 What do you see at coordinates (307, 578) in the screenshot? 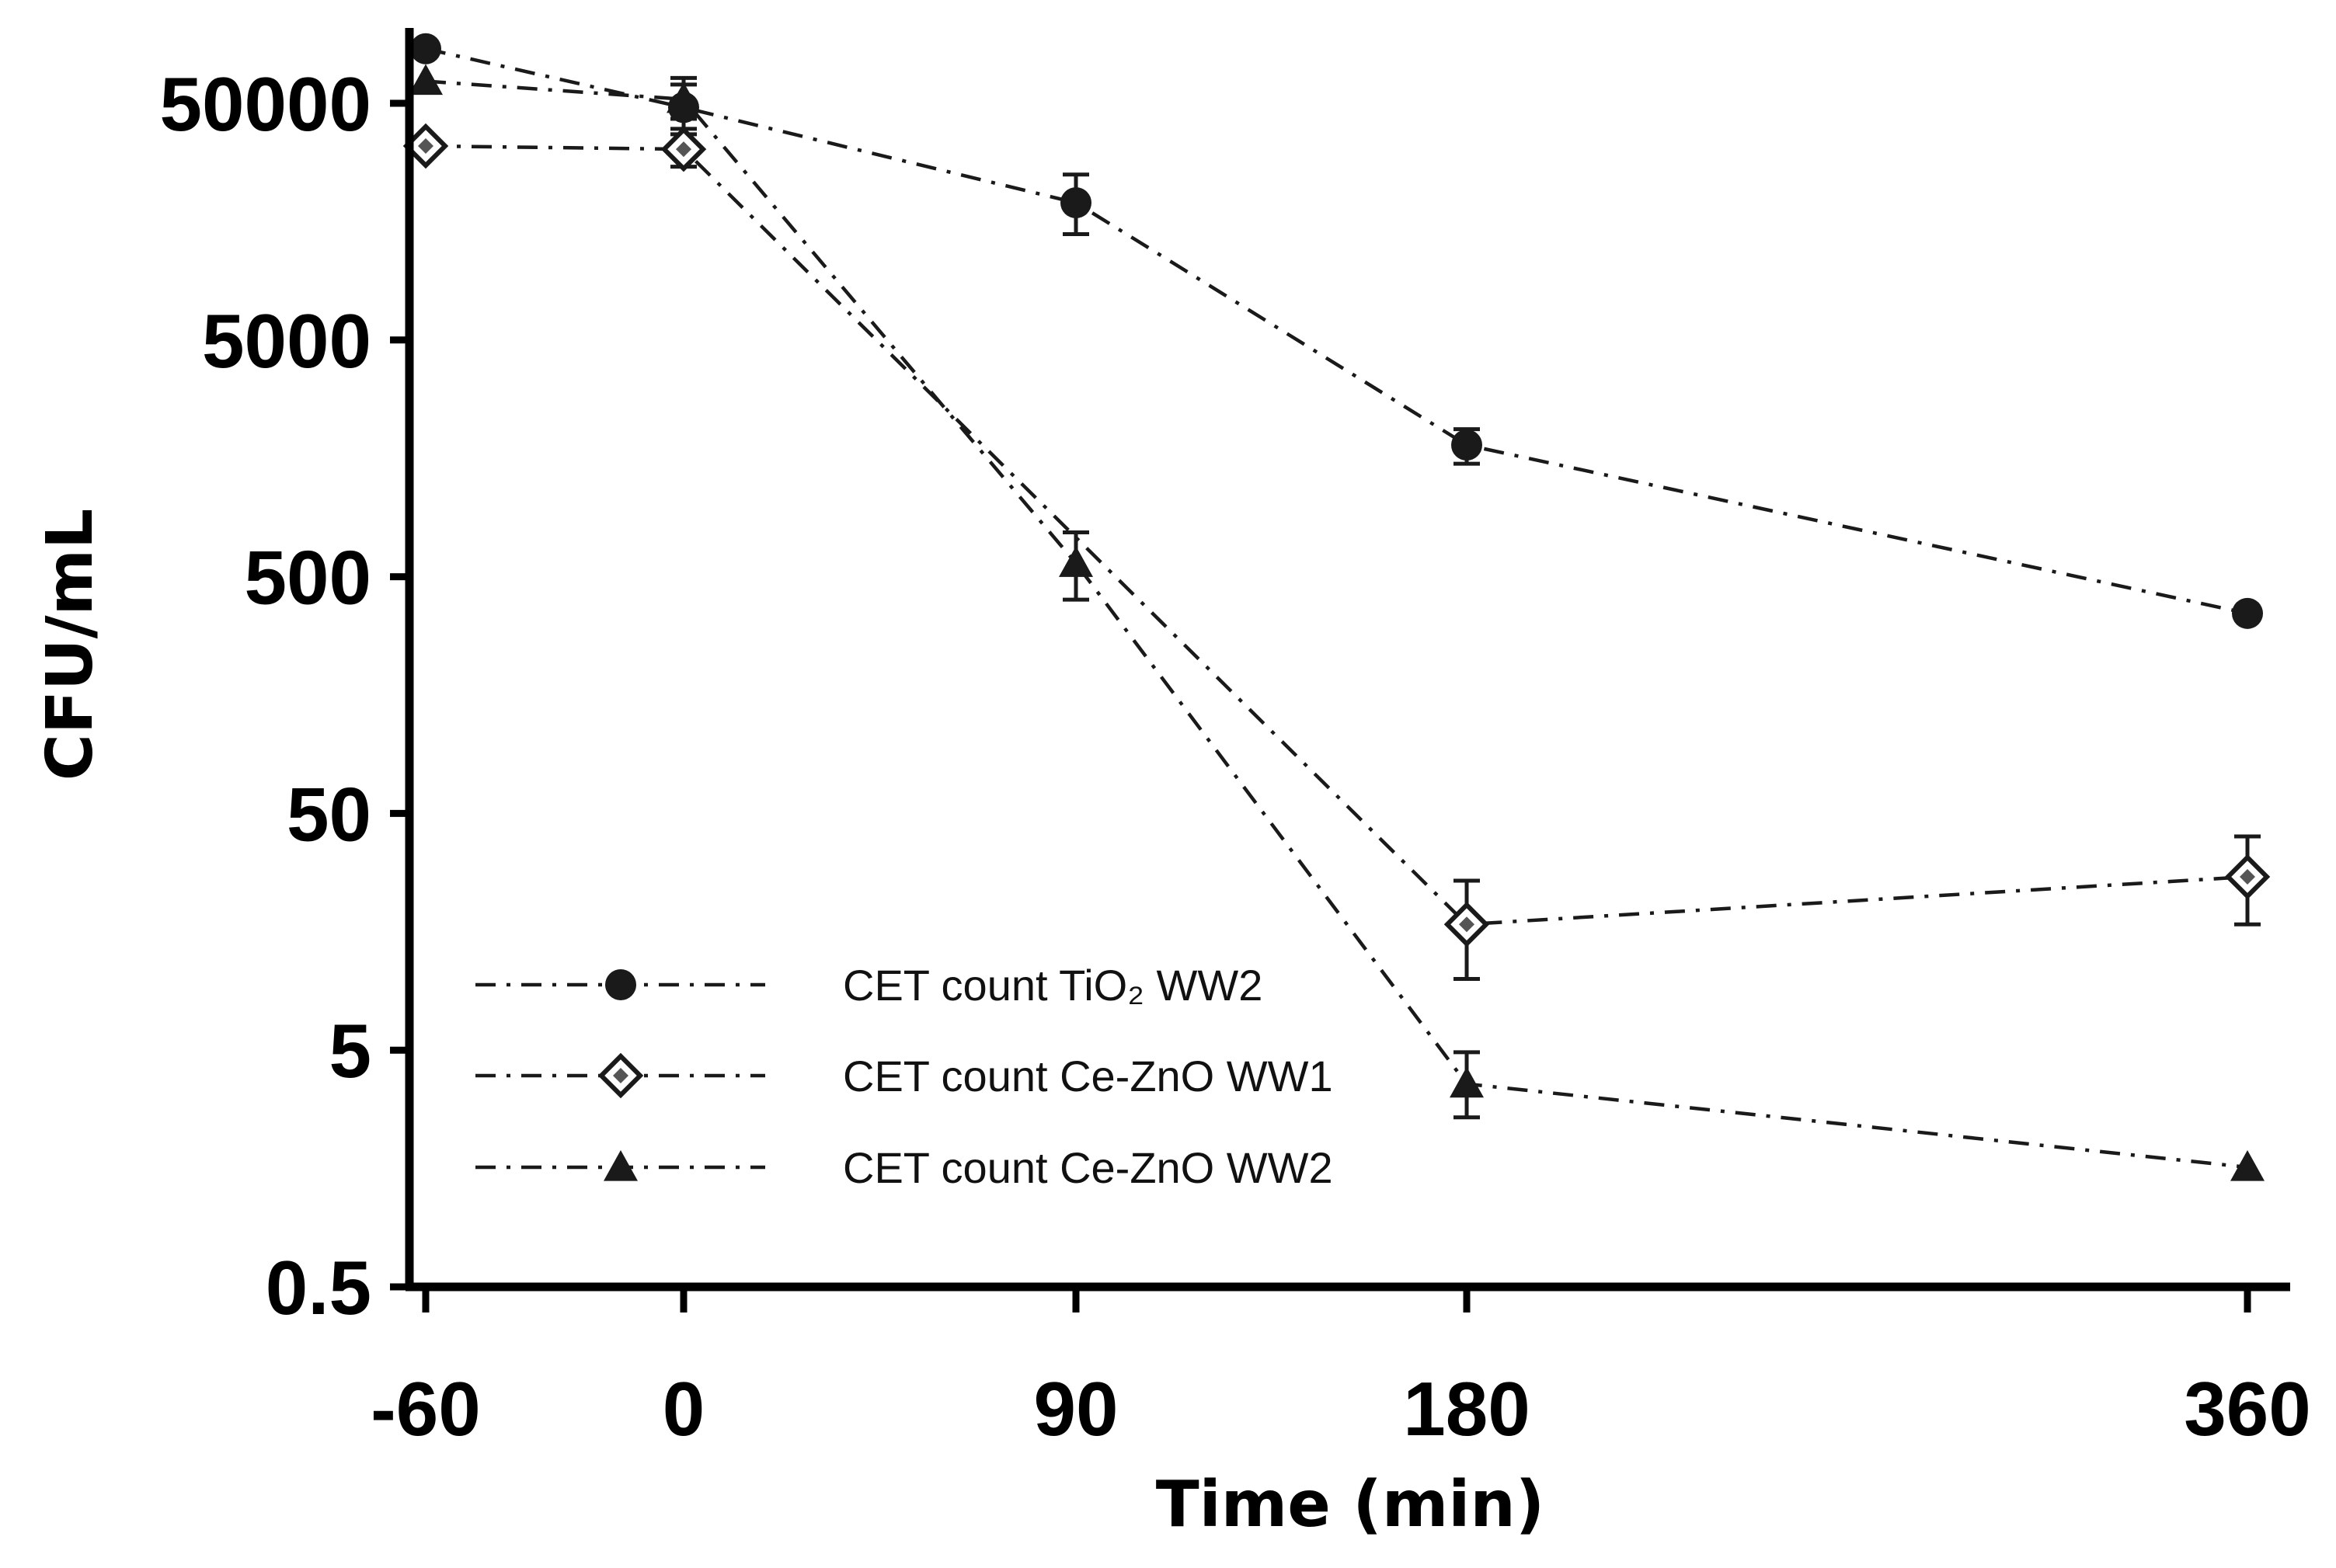
I see `y-tick-label: 500` at bounding box center [307, 578].